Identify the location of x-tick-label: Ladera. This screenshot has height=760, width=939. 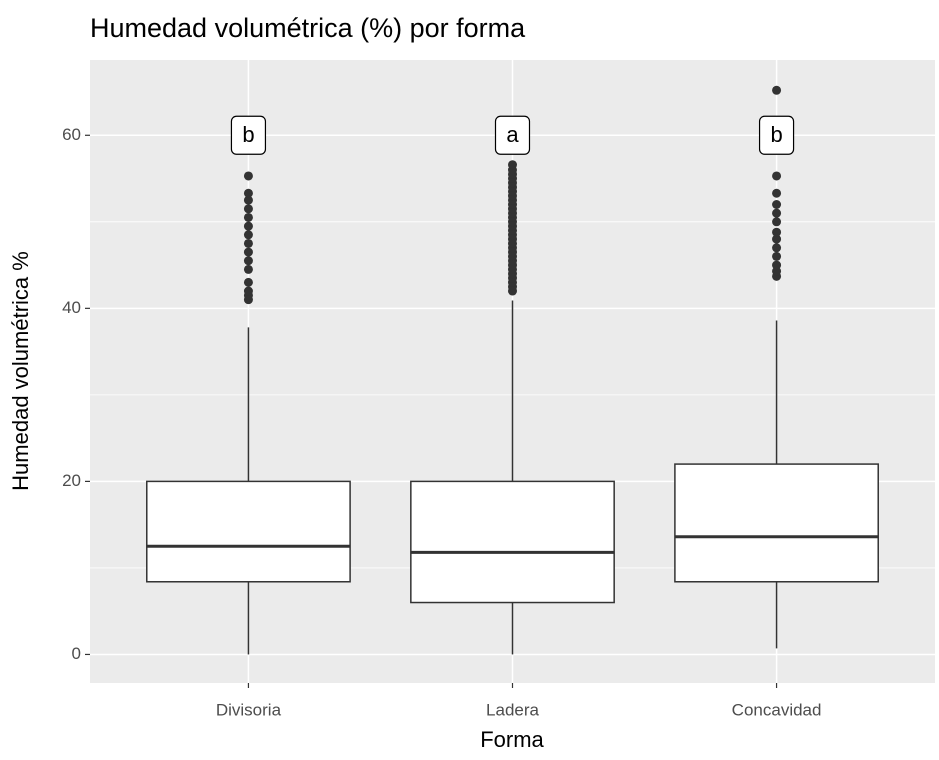
(512, 709).